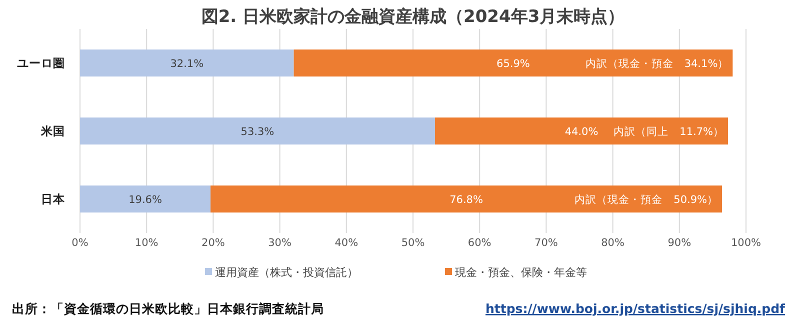  Describe the element at coordinates (41, 63) in the screenshot. I see `y-tick-label: ユーロ圏` at that location.